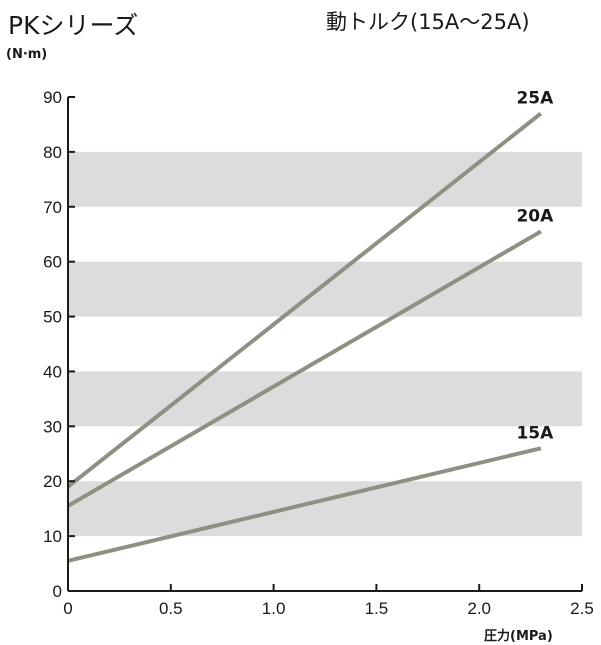 This screenshot has height=645, width=601. I want to click on y-tick-label: 20, so click(52, 481).